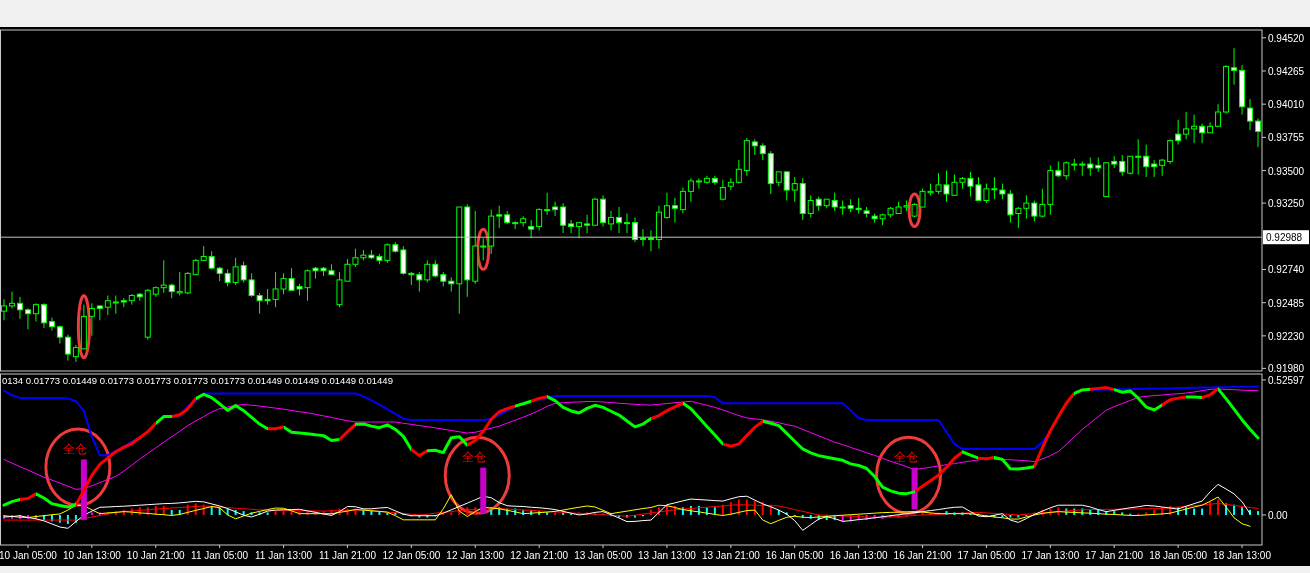  Describe the element at coordinates (858, 555) in the screenshot. I see `x-tick-label: 16 Jan 13:00` at that location.